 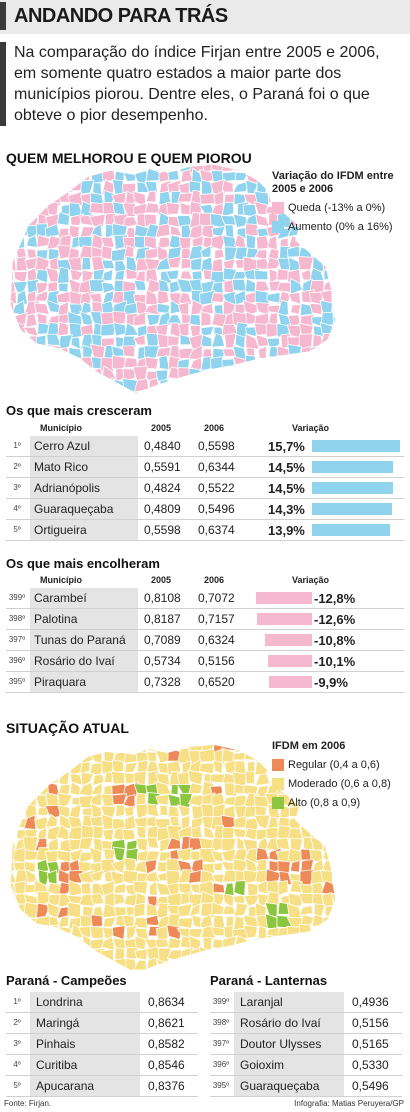 I want to click on list-item: 2º Maringá 0,8621, so click(x=102, y=1023).